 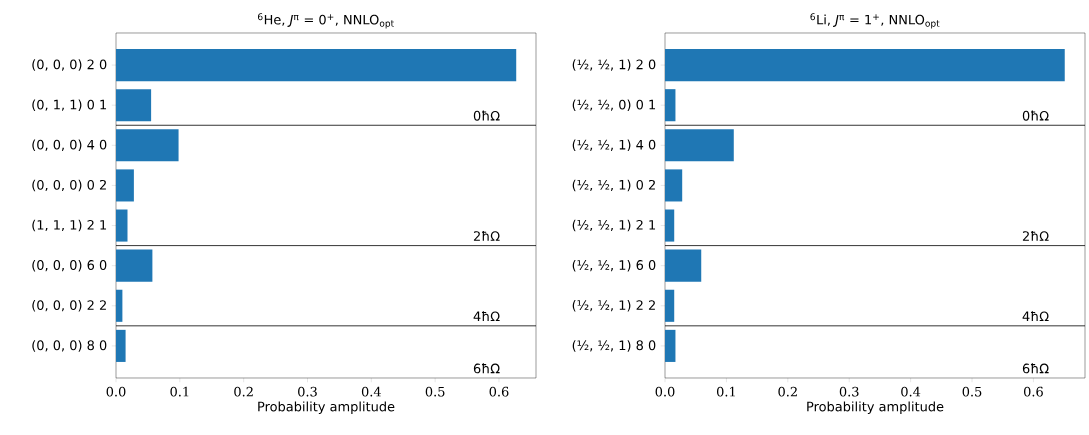 What do you see at coordinates (875, 21) in the screenshot?
I see `chart-title: $^{6}$Li, J$^{π}$ = 1$^{+}$, NNLO$_{opt}$` at bounding box center [875, 21].